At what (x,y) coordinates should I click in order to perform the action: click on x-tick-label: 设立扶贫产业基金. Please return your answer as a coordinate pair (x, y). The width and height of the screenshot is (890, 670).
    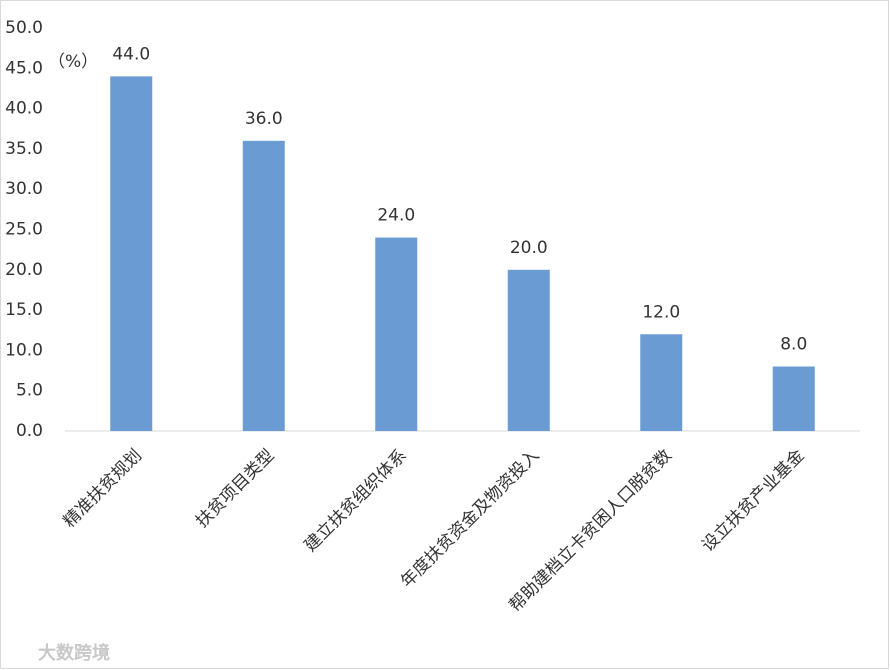
    Looking at the image, I should click on (753, 501).